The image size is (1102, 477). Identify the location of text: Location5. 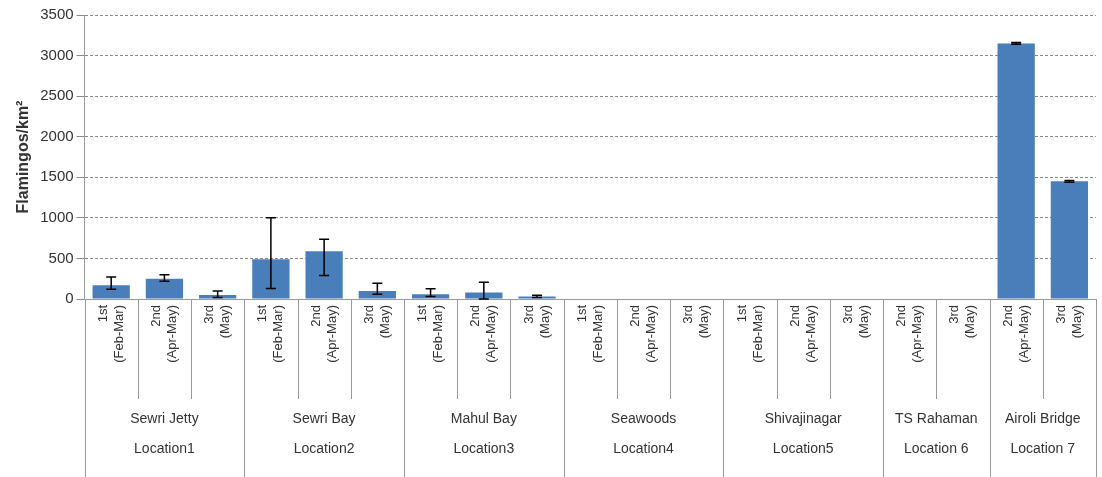
(803, 447).